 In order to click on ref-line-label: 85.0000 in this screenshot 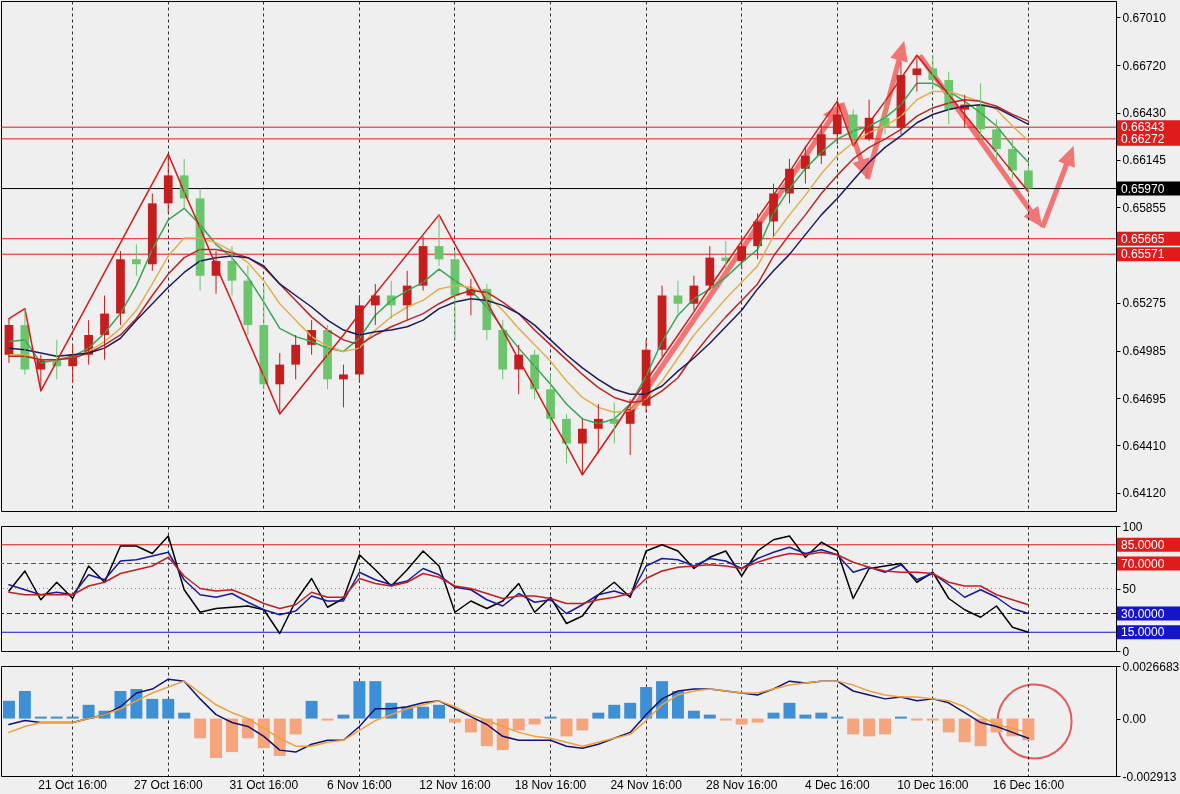, I will do `click(1143, 544)`.